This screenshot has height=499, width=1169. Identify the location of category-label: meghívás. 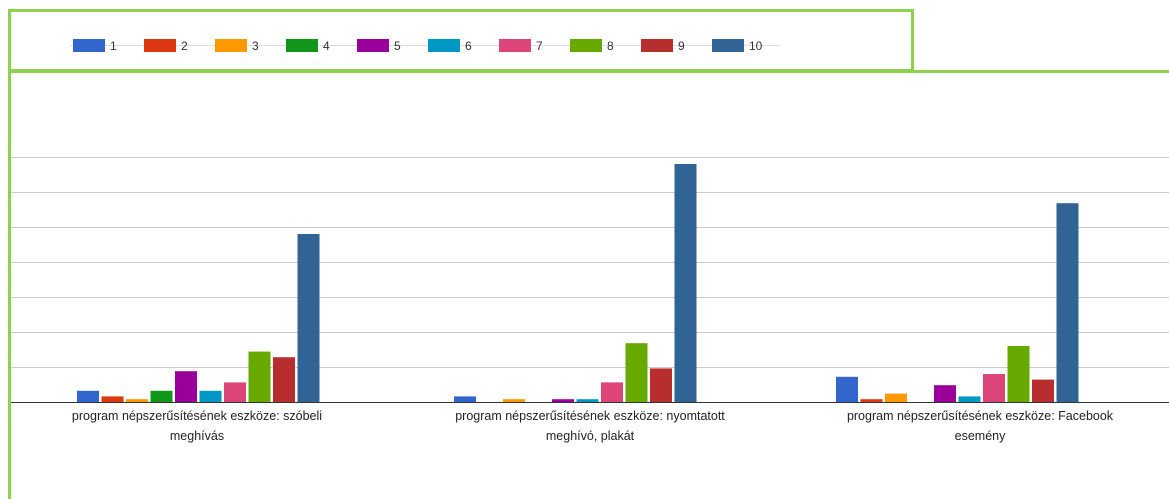
(197, 436).